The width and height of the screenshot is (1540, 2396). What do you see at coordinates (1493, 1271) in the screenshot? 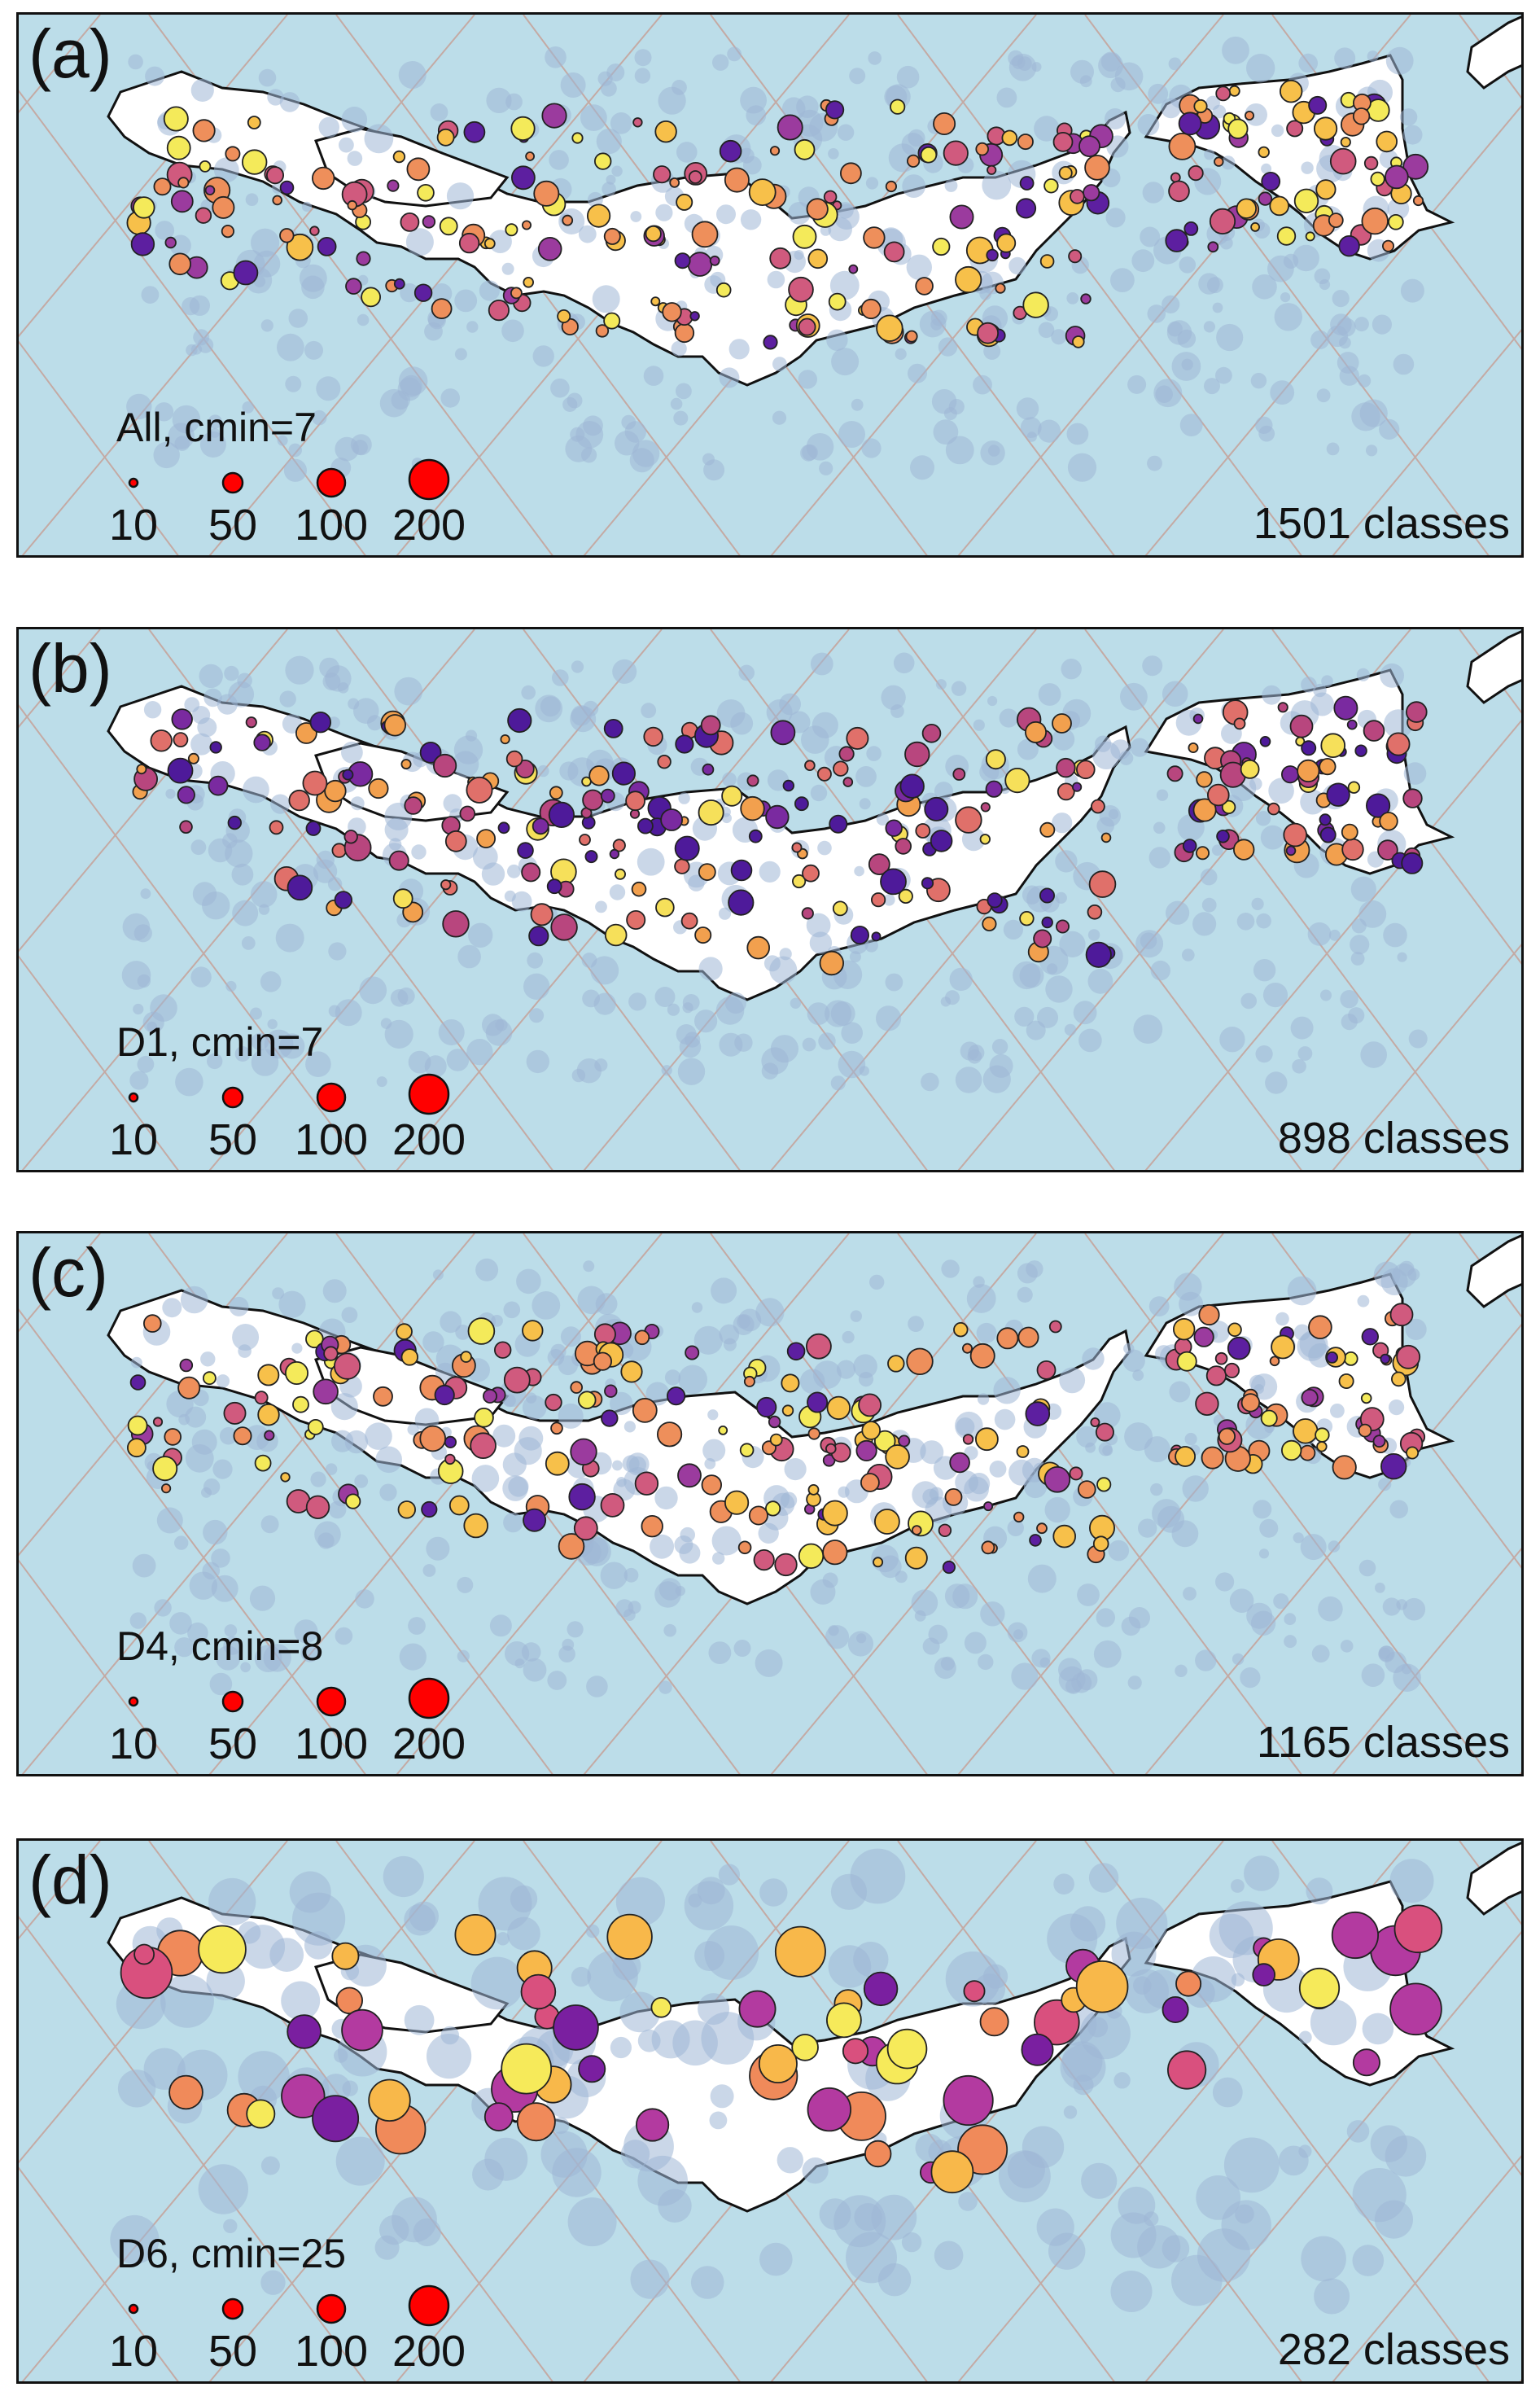
I see `land-islet` at bounding box center [1493, 1271].